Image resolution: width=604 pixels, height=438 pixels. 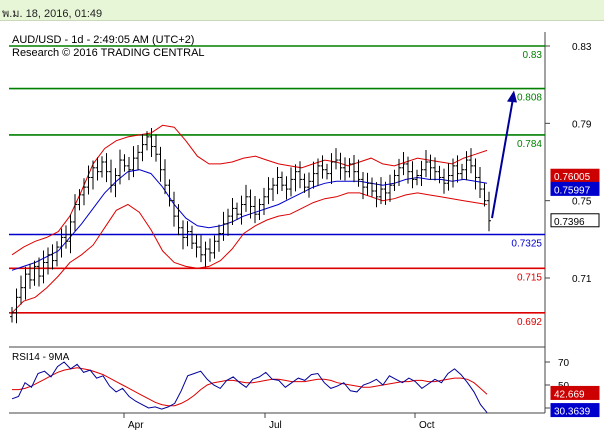 I want to click on rsi-tick-label: 70, so click(x=564, y=363).